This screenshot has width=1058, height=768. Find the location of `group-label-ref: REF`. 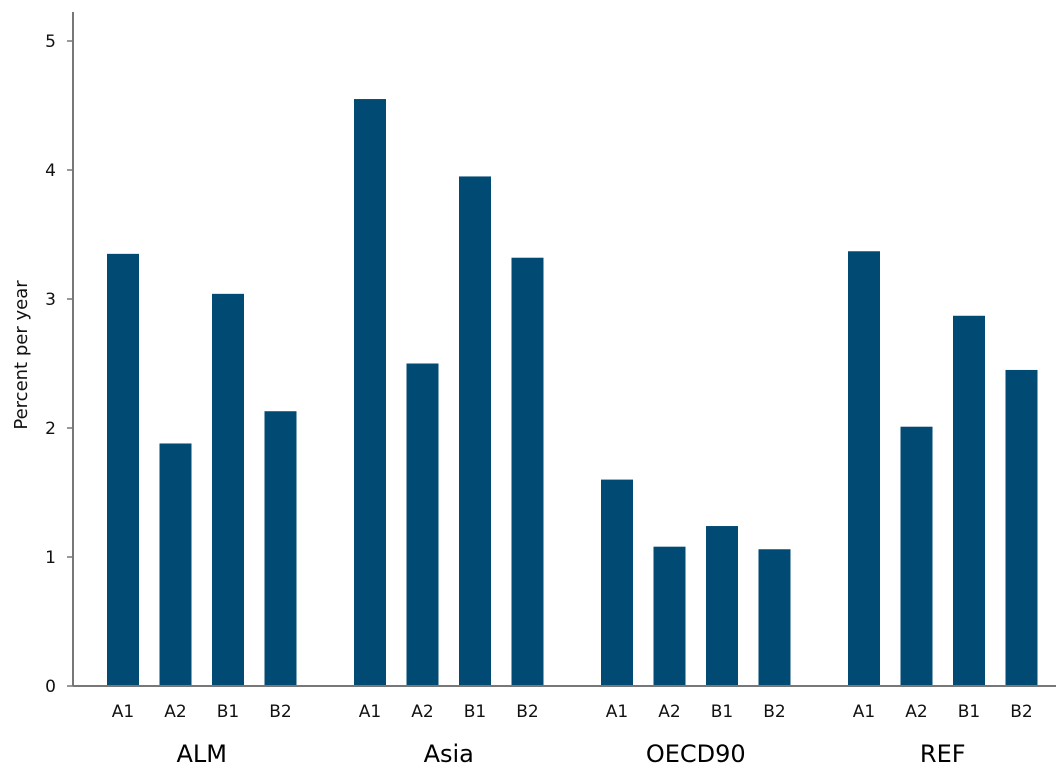

group-label-ref: REF is located at coordinates (943, 754).